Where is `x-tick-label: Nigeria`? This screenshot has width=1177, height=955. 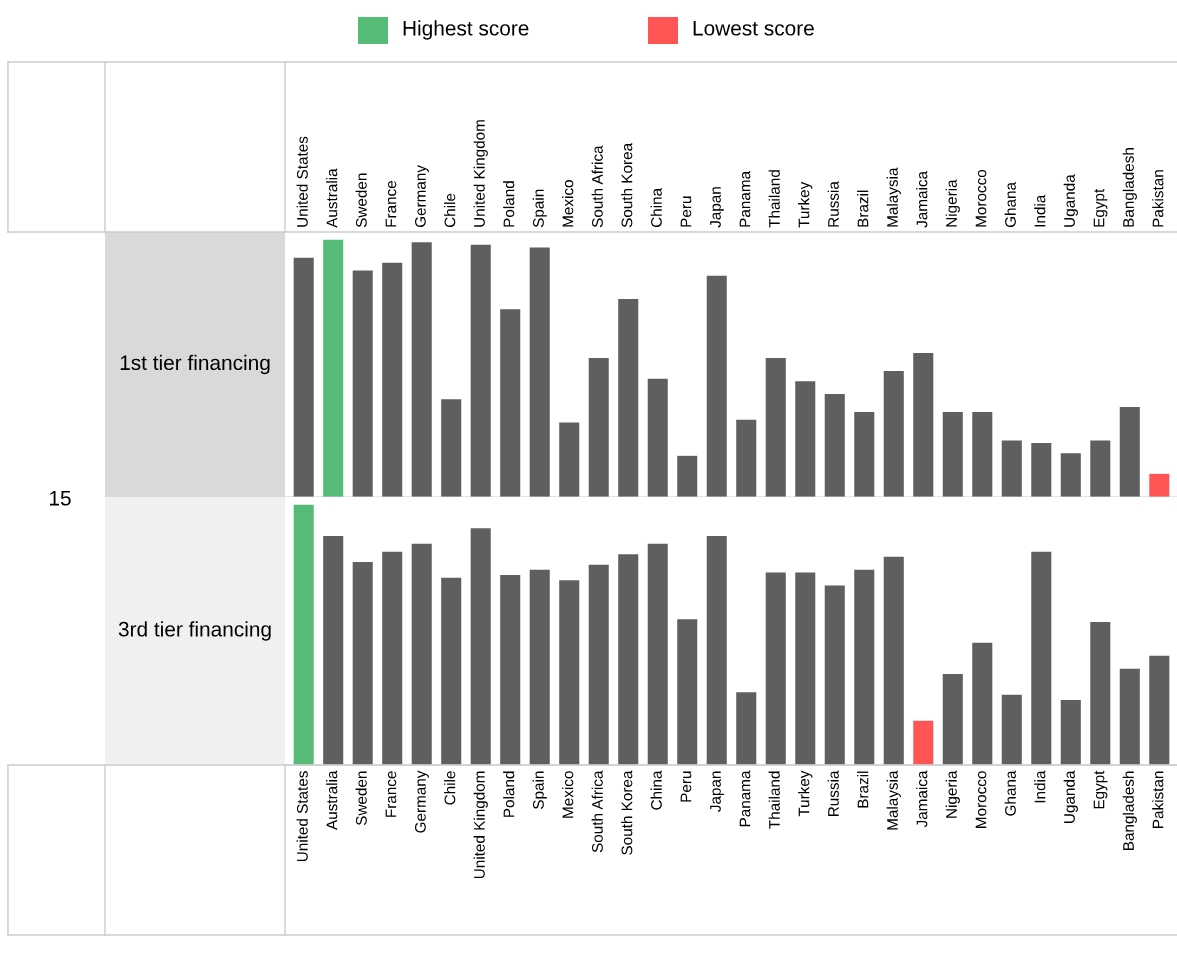
x-tick-label: Nigeria is located at coordinates (952, 794).